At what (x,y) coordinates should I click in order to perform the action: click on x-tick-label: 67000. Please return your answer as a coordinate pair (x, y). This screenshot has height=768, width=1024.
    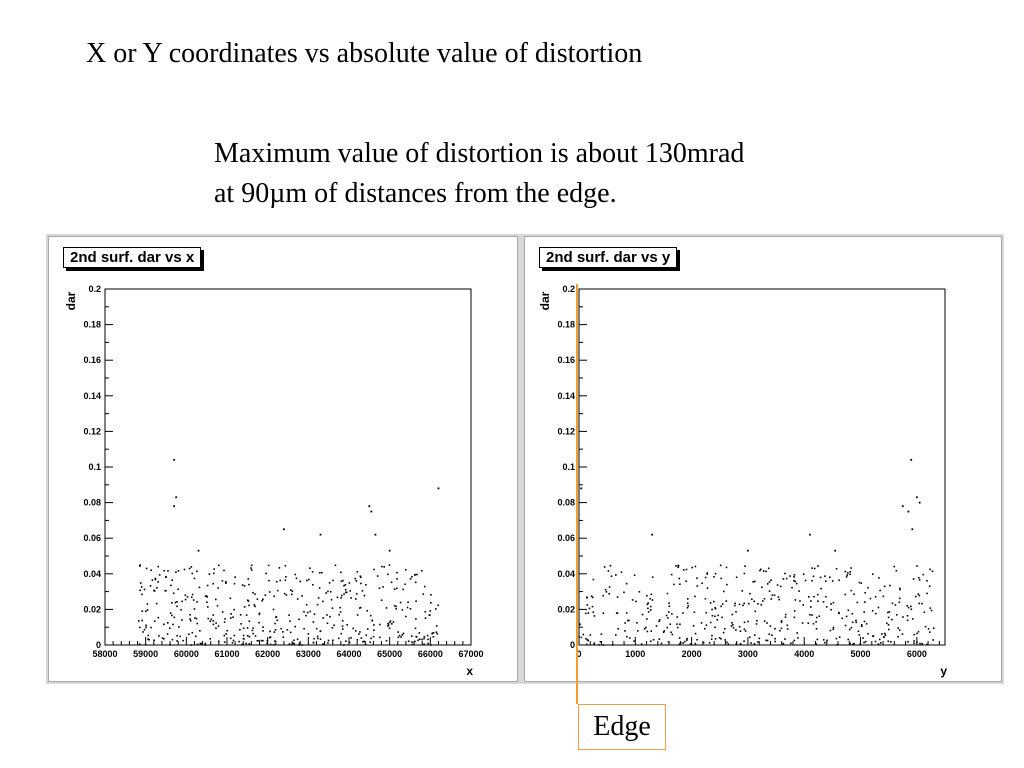
    Looking at the image, I should click on (470, 654).